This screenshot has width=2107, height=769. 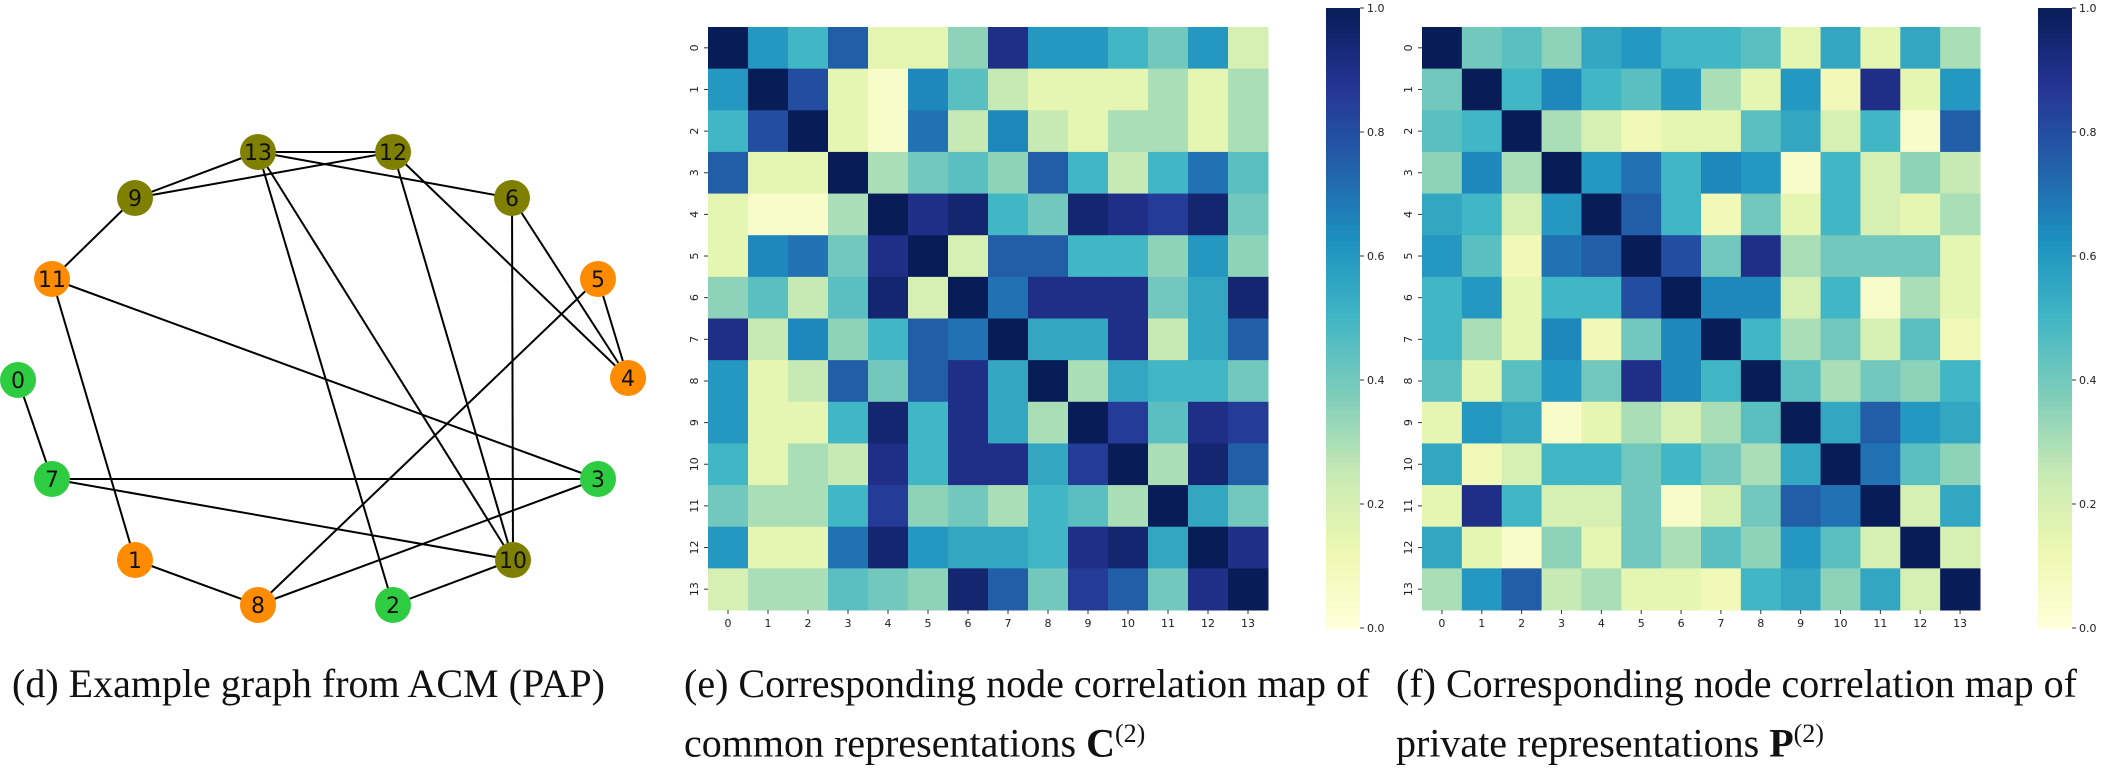 I want to click on graph-node-8: 8, so click(x=258, y=605).